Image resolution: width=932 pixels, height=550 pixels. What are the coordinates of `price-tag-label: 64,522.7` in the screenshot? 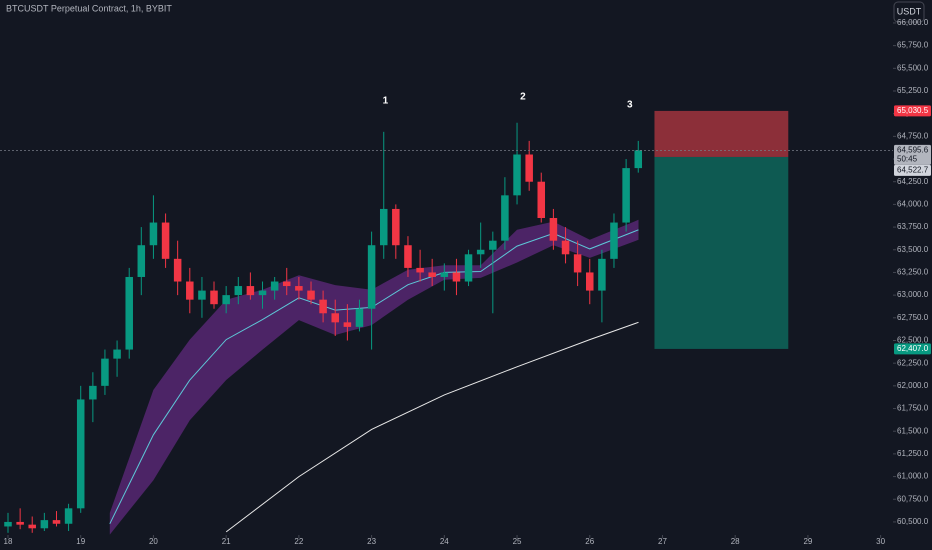 It's located at (913, 169).